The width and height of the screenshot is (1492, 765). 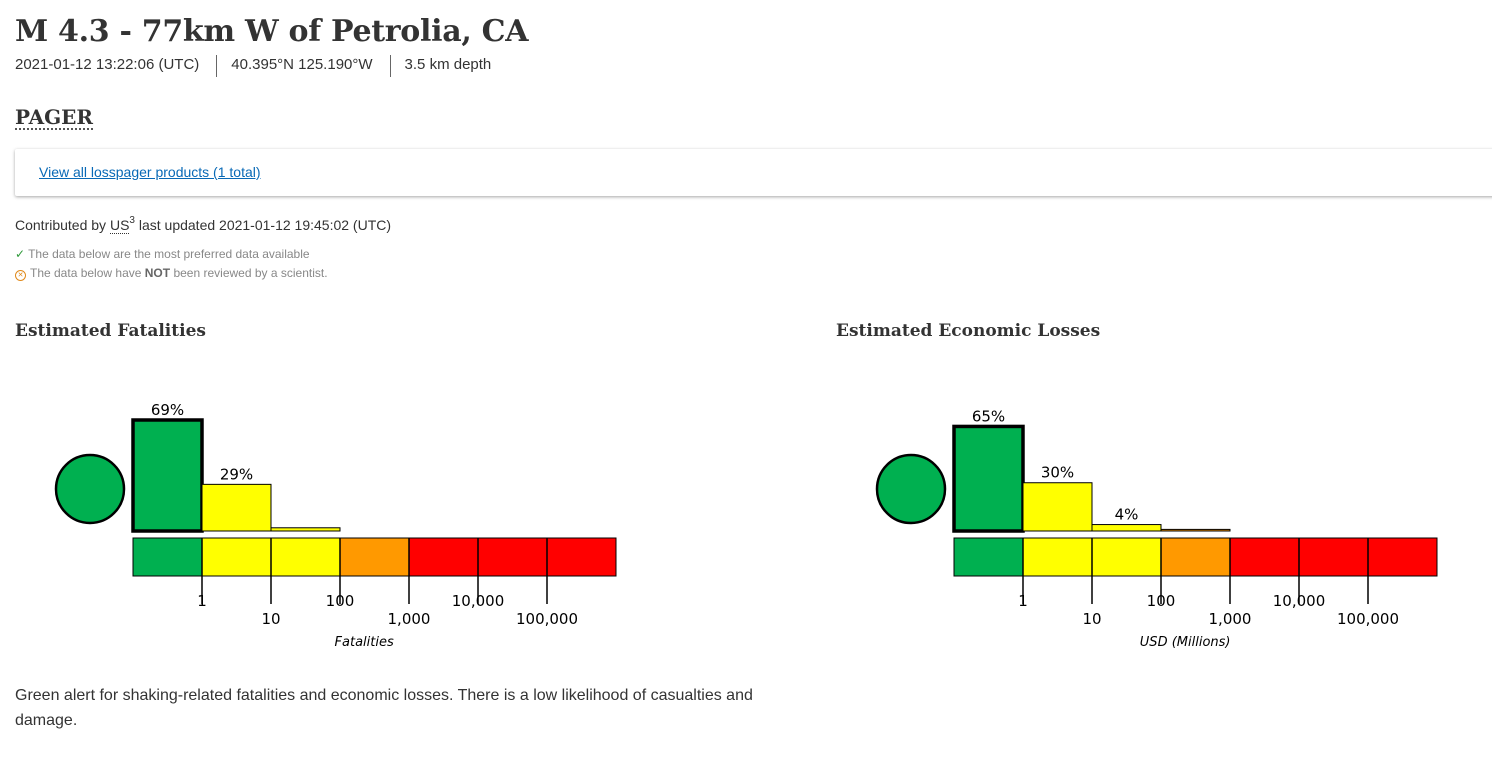 I want to click on economic-chart-title: Estimated Economic Losses, so click(x=968, y=331).